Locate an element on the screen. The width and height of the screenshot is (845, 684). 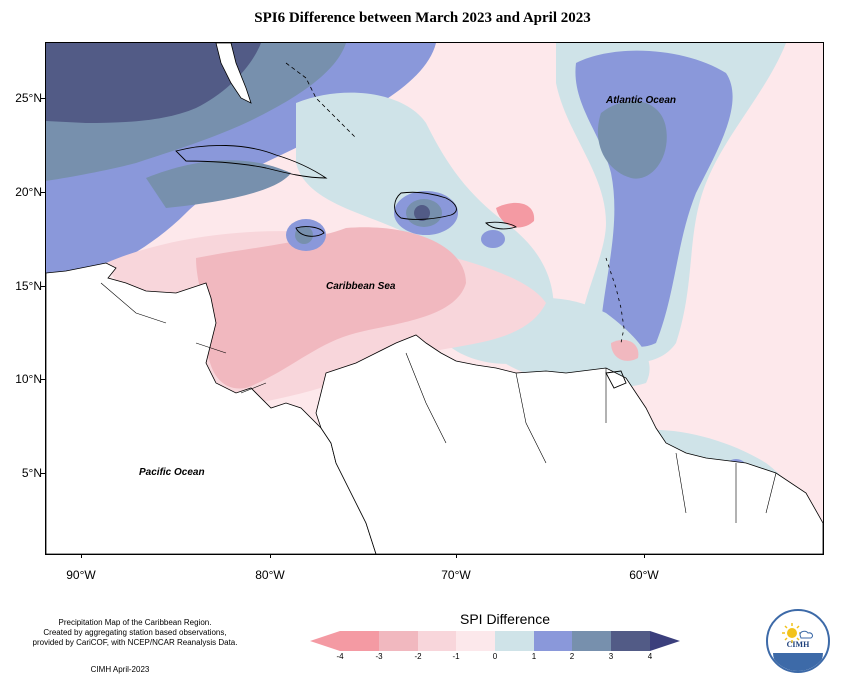
caribbean-label: Caribbean Sea is located at coordinates (361, 286).